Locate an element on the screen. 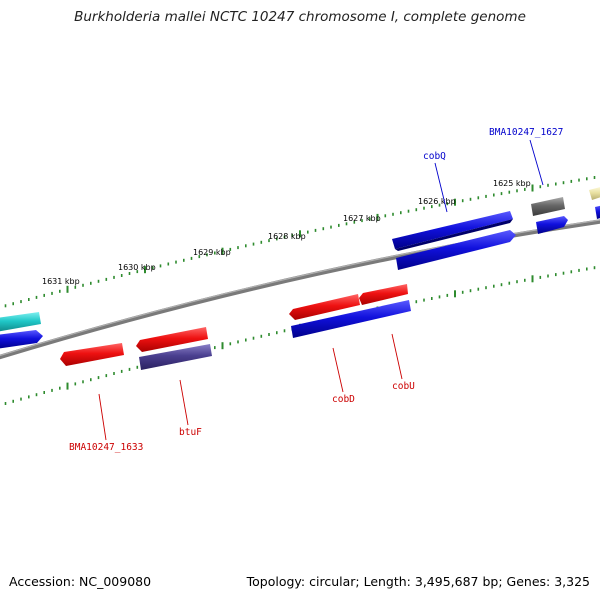 This screenshot has width=600, height=600. gene-blue-small is located at coordinates (552, 225).